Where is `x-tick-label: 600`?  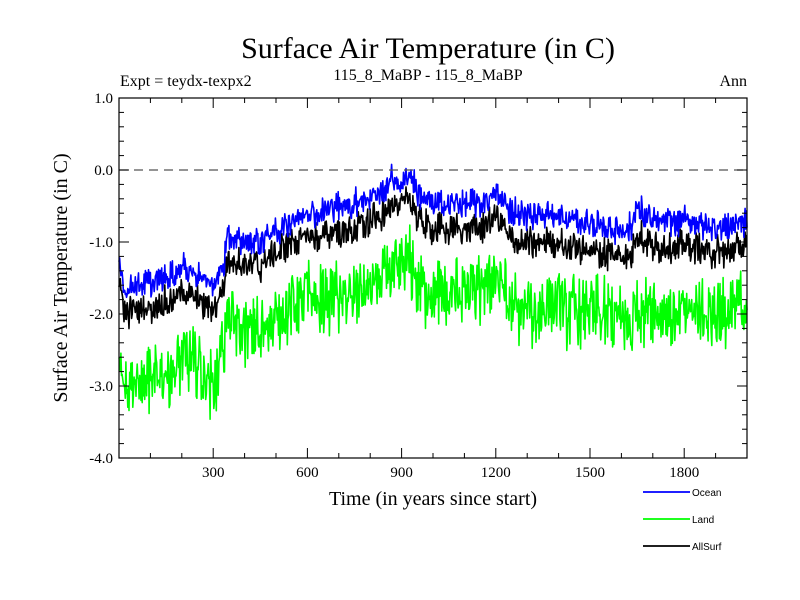 x-tick-label: 600 is located at coordinates (307, 473).